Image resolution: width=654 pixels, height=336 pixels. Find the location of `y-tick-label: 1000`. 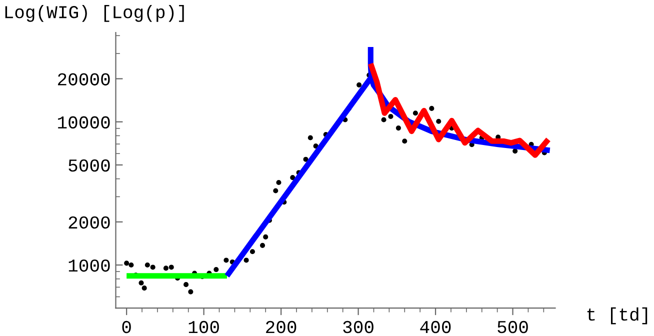

y-tick-label: 1000 is located at coordinates (89, 265).